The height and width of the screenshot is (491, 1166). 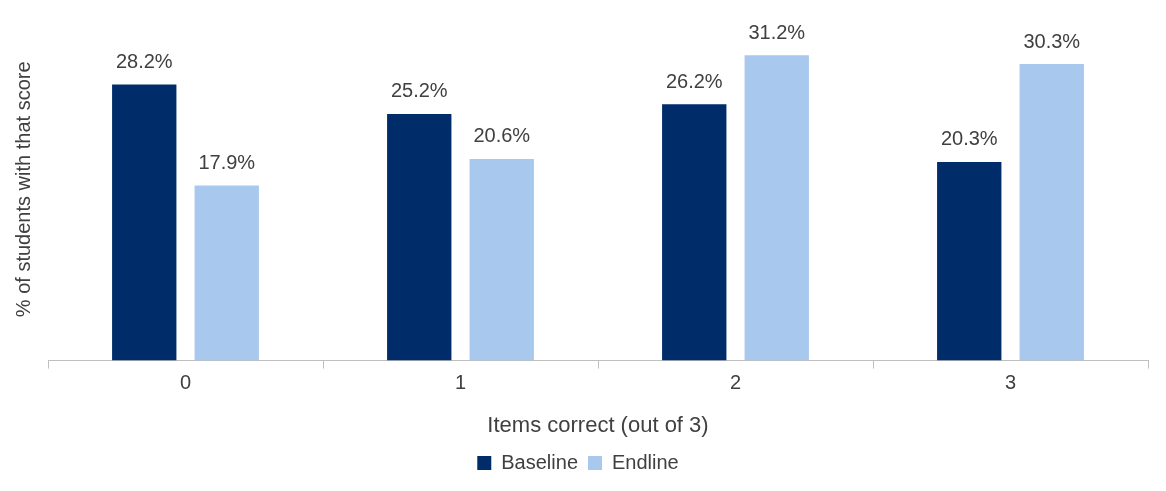 I want to click on data-label: 28.2%, so click(x=144, y=61).